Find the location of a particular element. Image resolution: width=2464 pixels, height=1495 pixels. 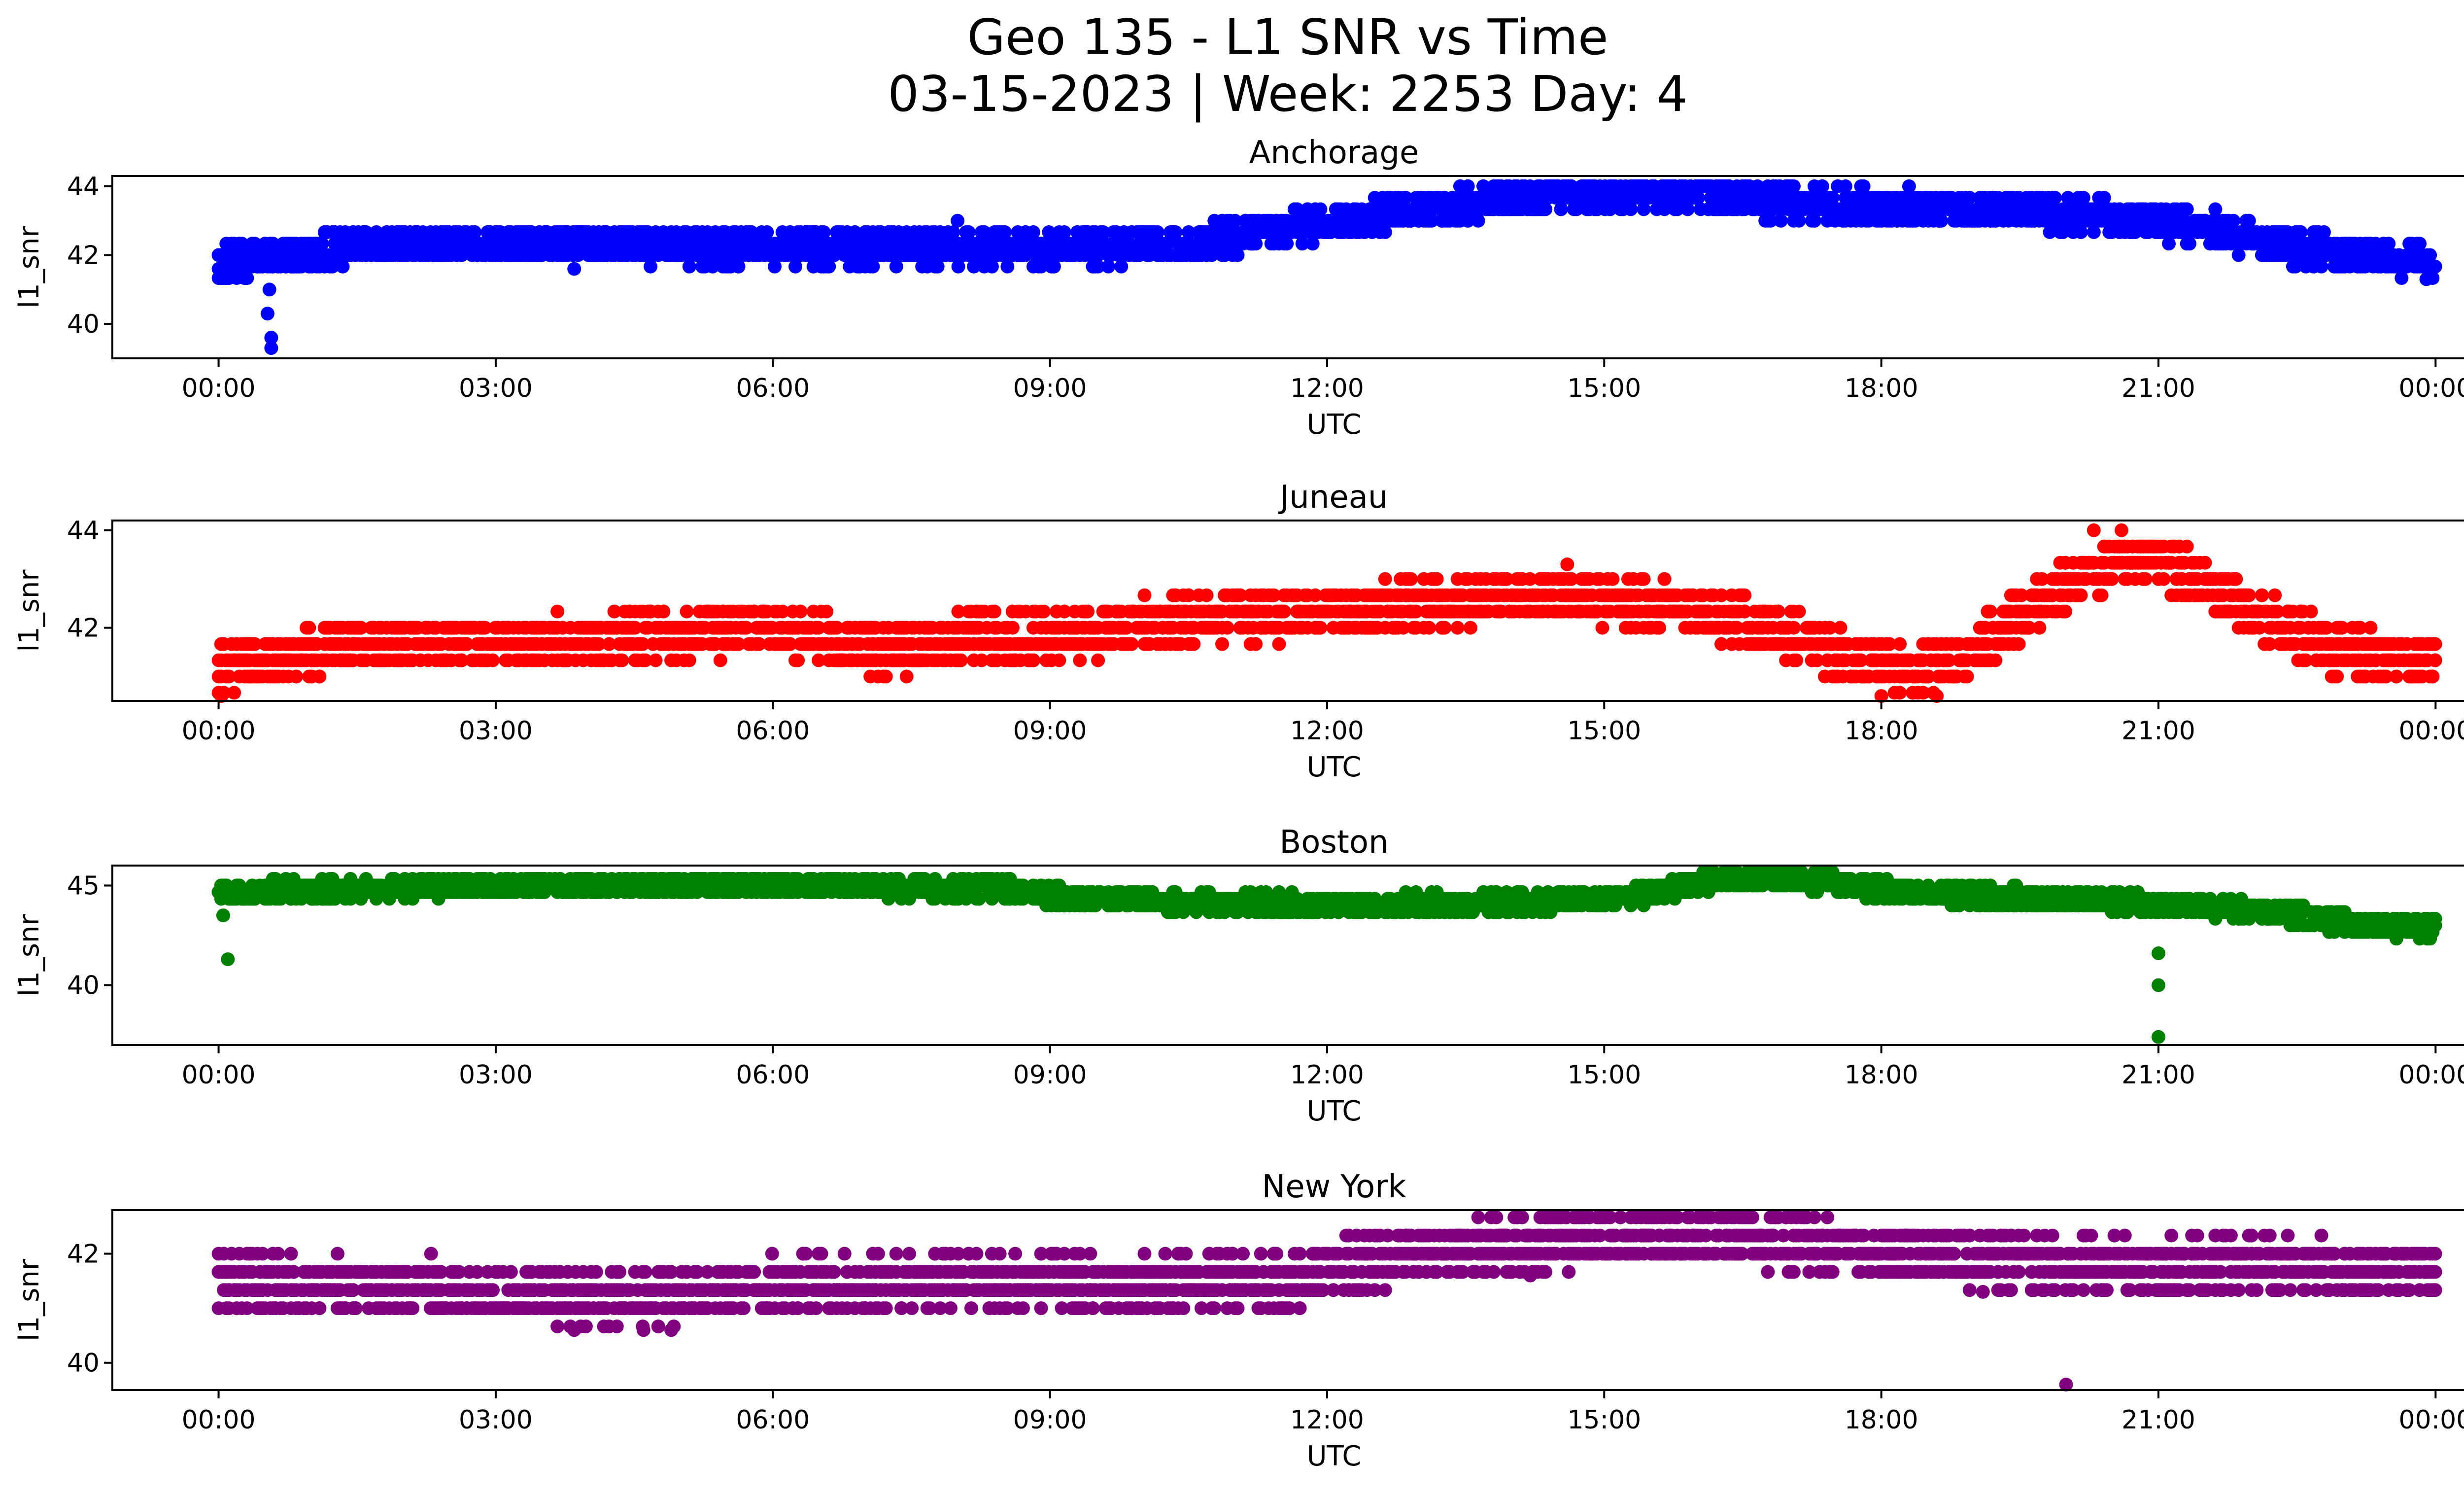

figure-title-line-1: Geo 135 - L1 SNR vs Time is located at coordinates (1287, 37).